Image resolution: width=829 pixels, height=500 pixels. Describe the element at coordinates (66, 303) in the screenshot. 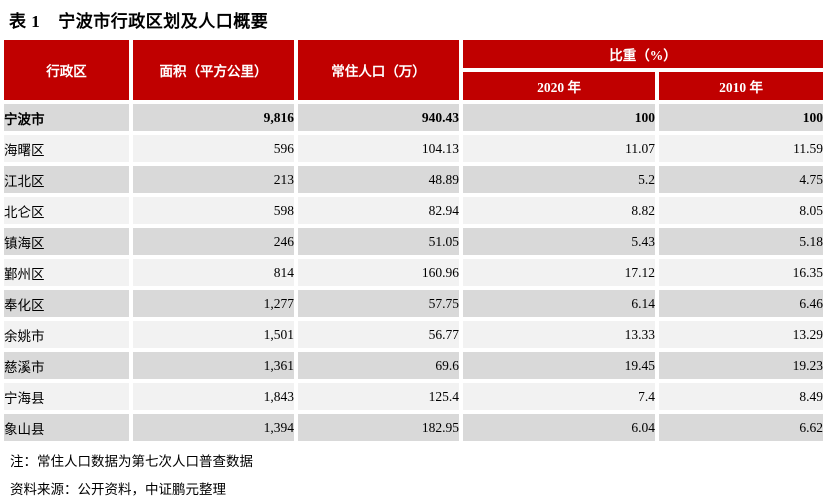

I see `region-cell: 奉化区` at that location.